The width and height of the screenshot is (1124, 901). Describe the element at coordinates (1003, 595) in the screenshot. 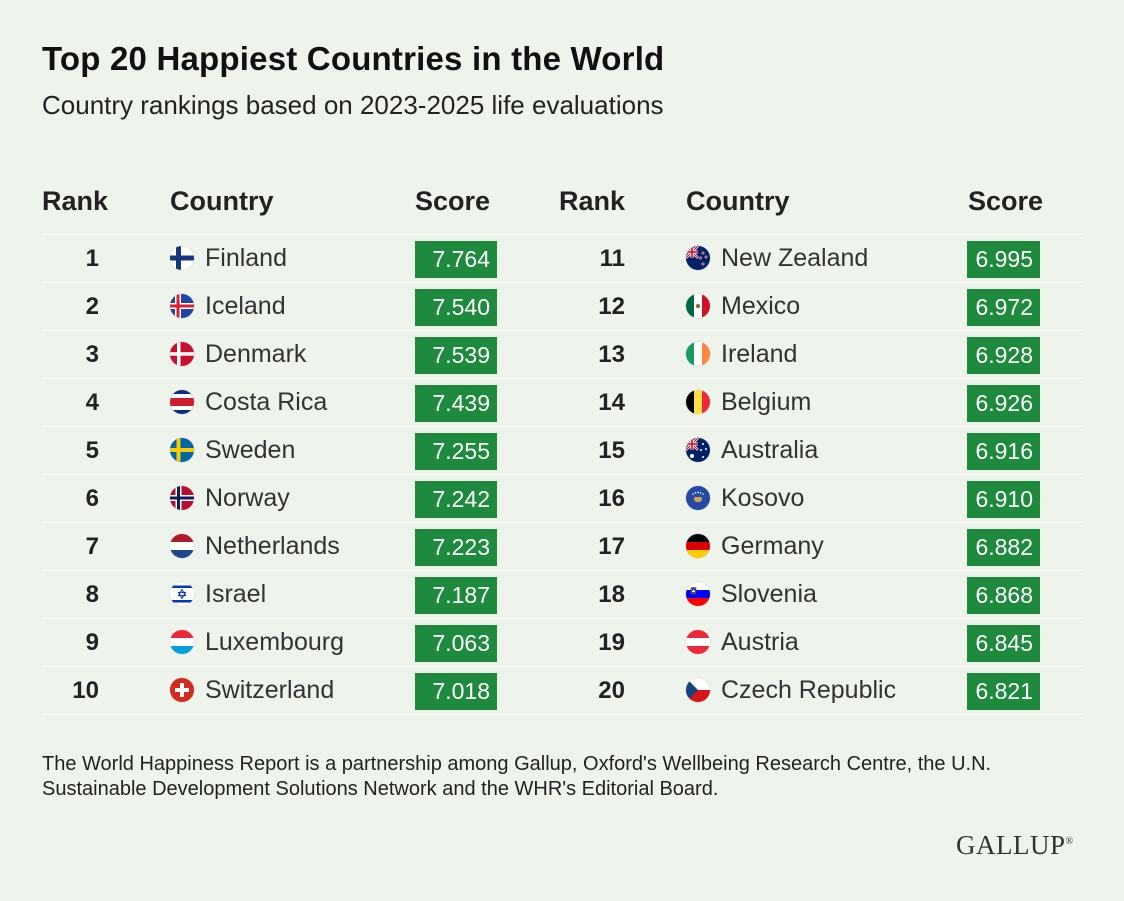

I see `score-cell: 6.868` at that location.